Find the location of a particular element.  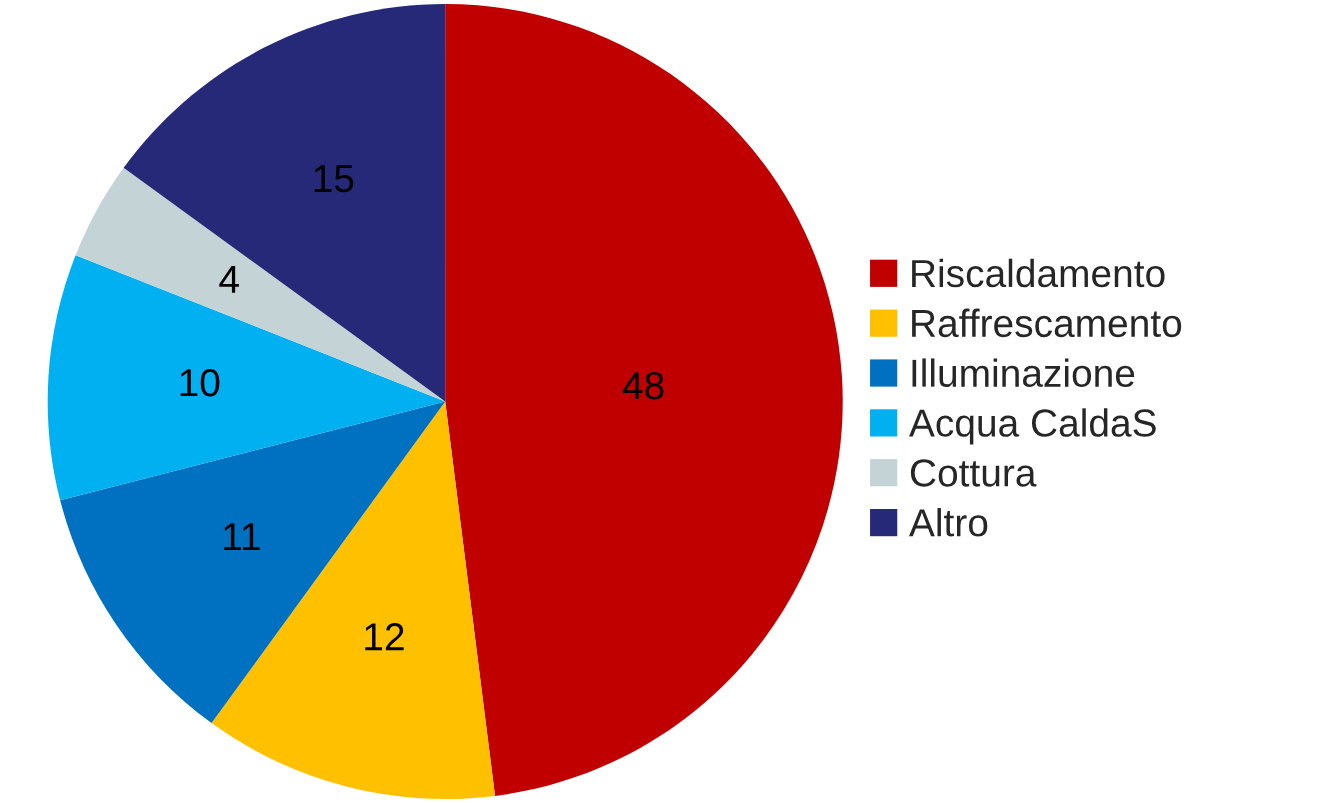

legend-label: Illuminazione is located at coordinates (1023, 373).